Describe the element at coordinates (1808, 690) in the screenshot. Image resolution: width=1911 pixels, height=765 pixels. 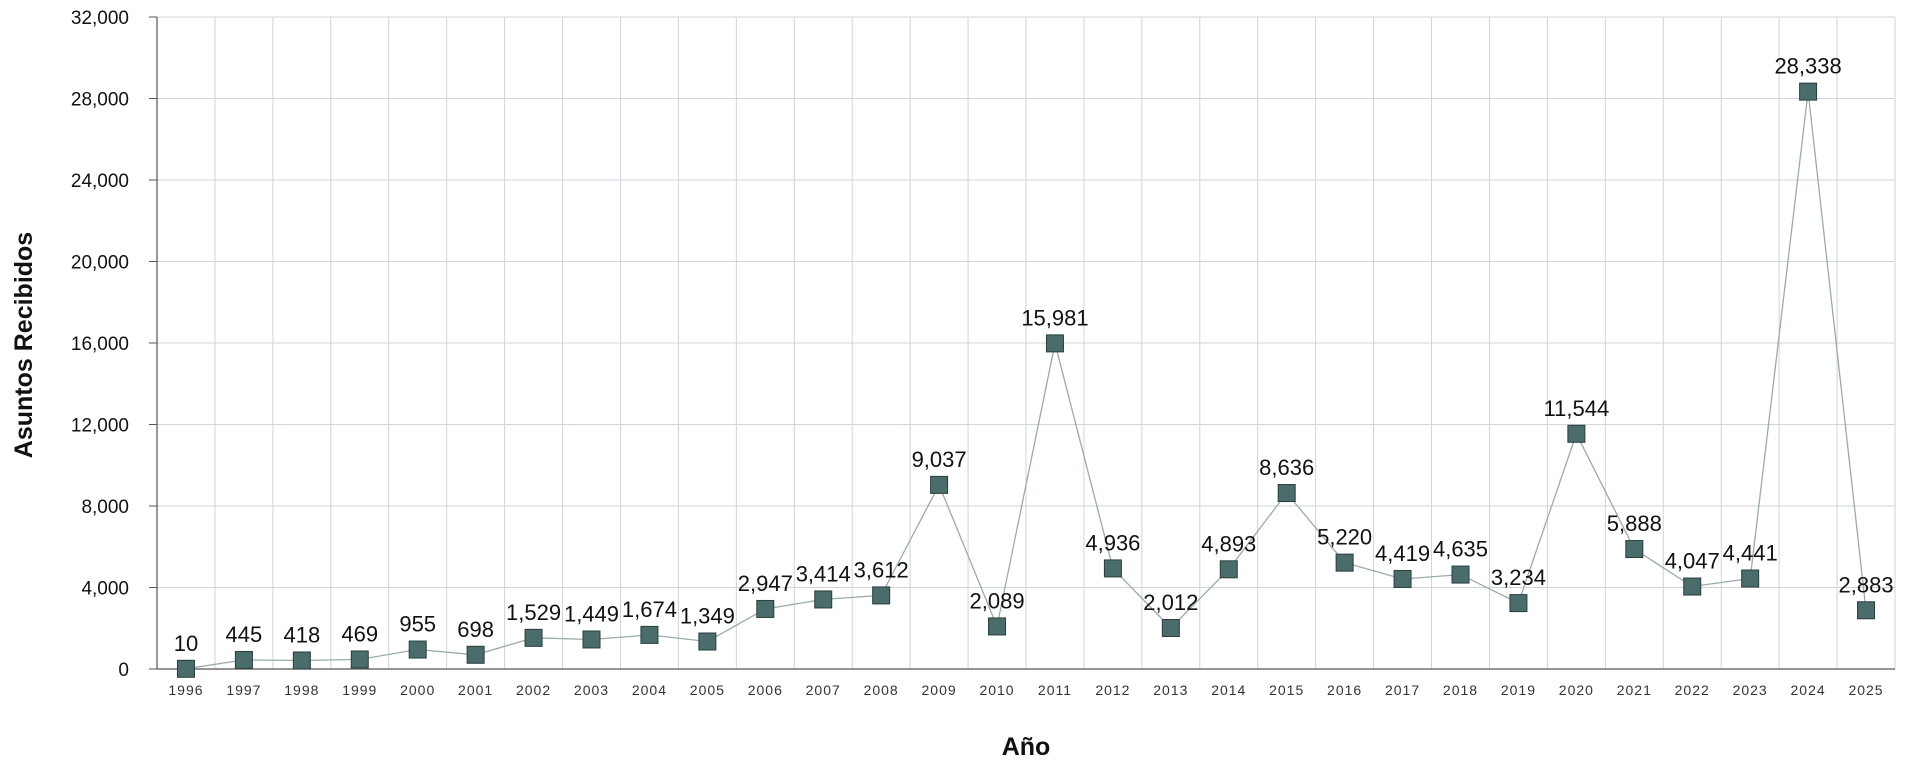
I see `x-tick-label: 2024` at that location.